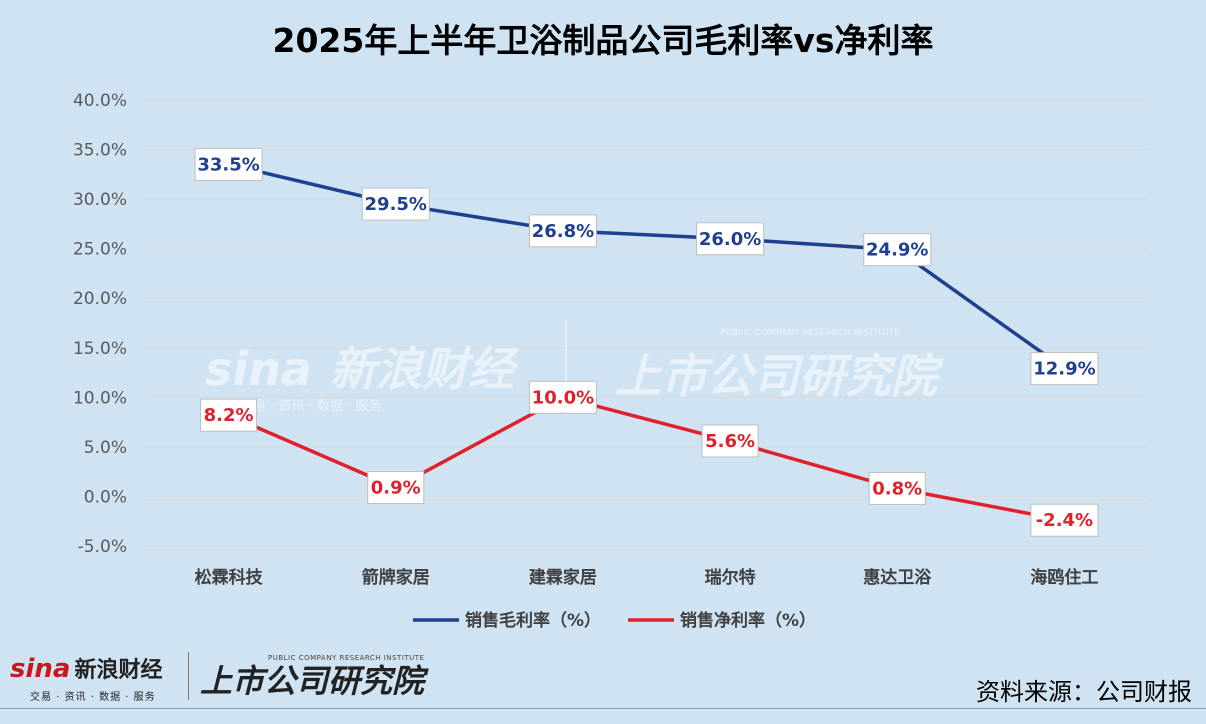 The image size is (1206, 724). I want to click on data-label: -2.4%, so click(1064, 520).